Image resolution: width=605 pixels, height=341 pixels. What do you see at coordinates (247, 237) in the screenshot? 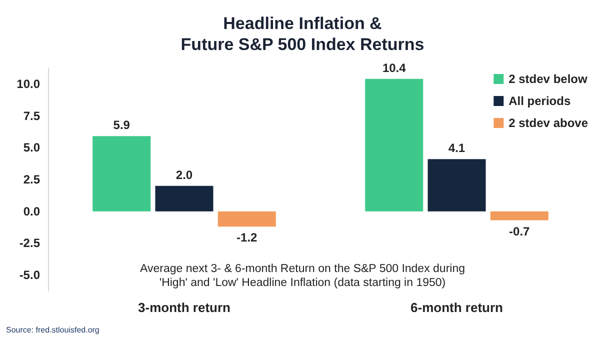
I see `data-label: -1.2` at bounding box center [247, 237].